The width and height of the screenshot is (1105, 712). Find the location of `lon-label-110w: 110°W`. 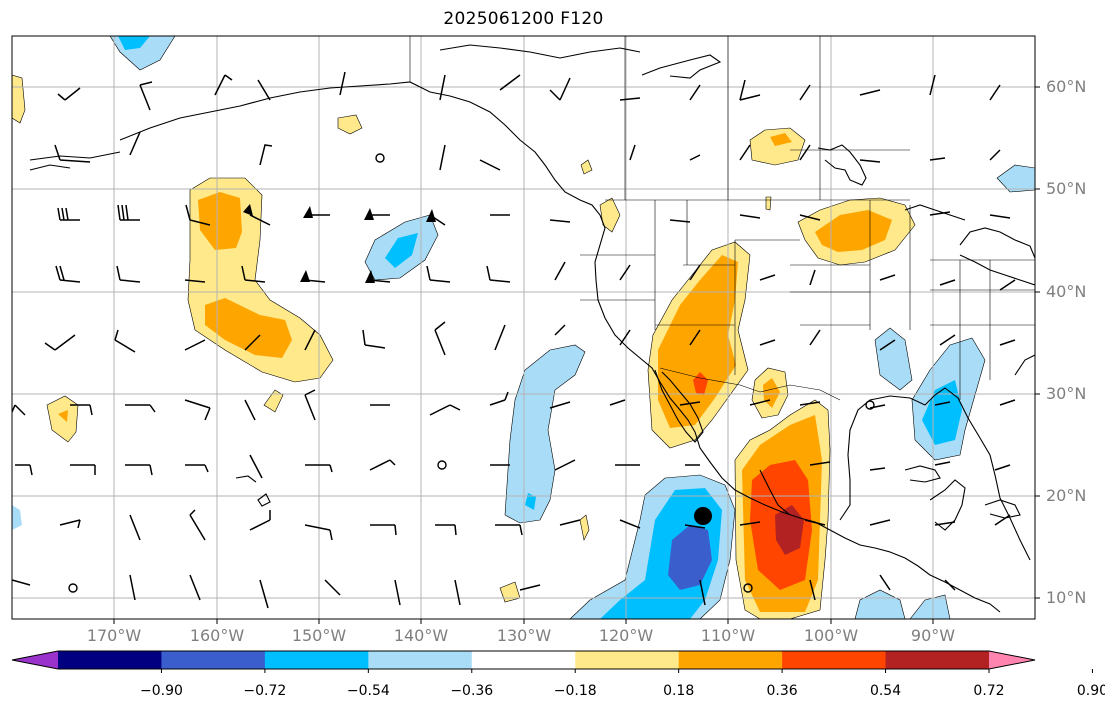

lon-label-110w: 110°W is located at coordinates (728, 635).